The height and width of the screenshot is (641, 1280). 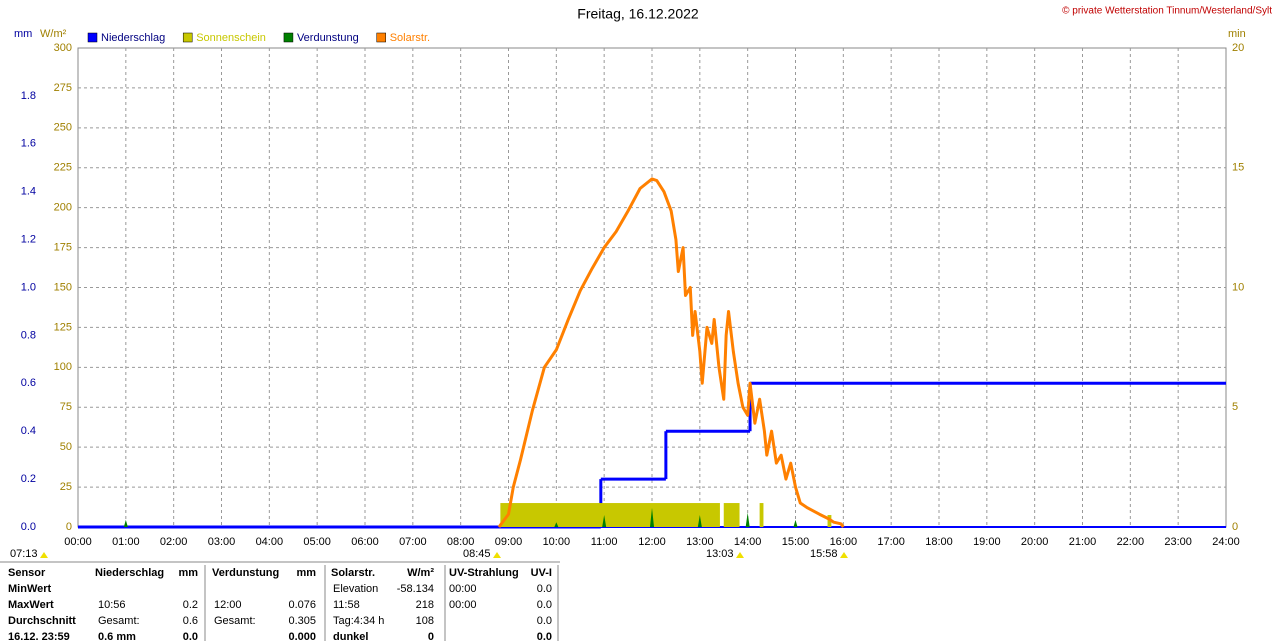 What do you see at coordinates (24, 554) in the screenshot?
I see `sun-time: 07:13` at bounding box center [24, 554].